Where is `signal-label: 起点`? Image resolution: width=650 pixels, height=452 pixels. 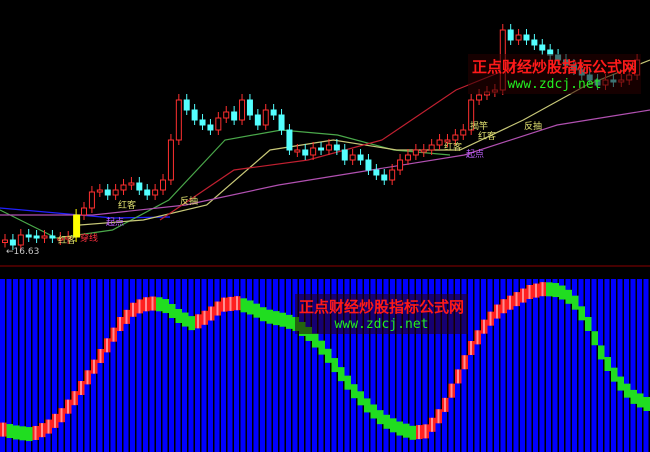
signal-label: 起点 is located at coordinates (115, 223).